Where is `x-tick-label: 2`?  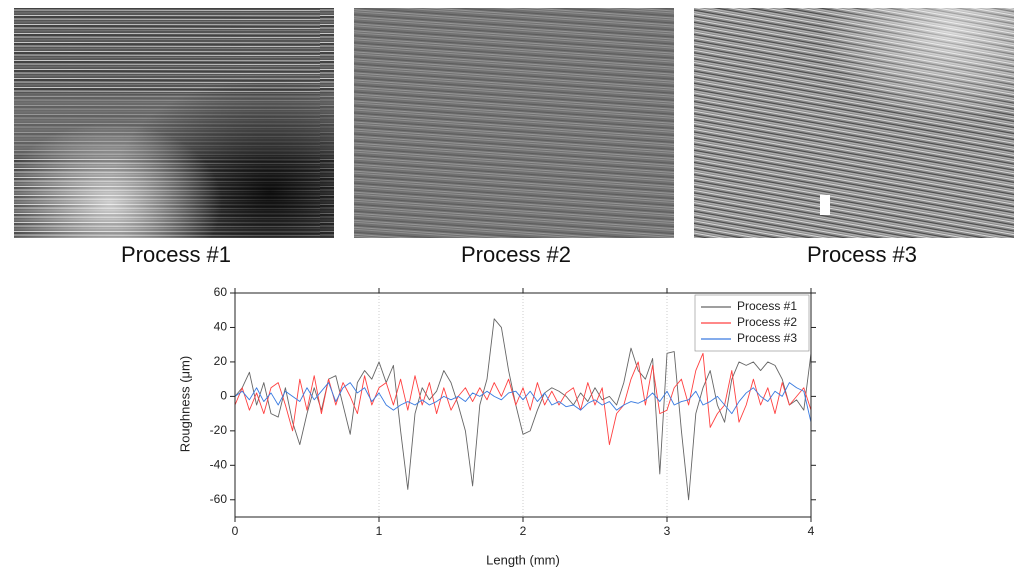
x-tick-label: 2 is located at coordinates (523, 531).